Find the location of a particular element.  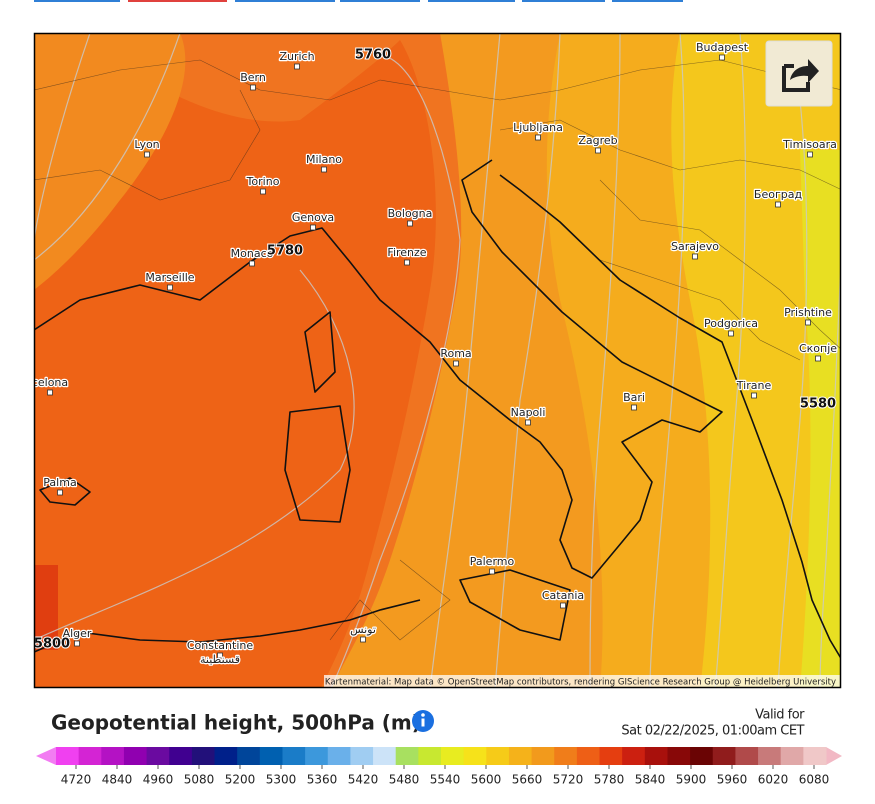

city-label: celona is located at coordinates (50, 382).